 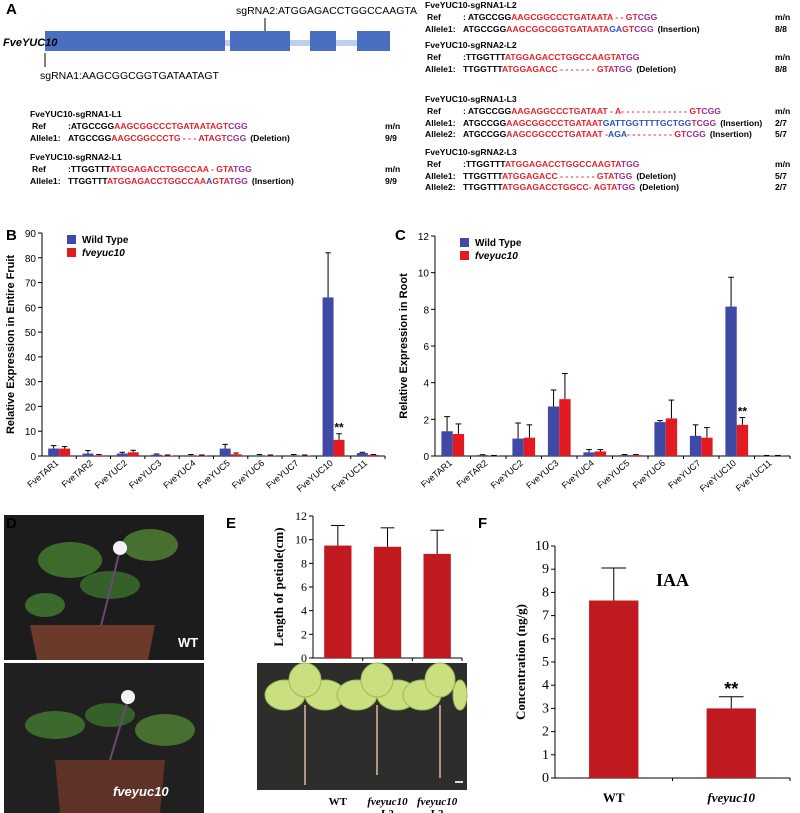 What do you see at coordinates (657, 134) in the screenshot?
I see `sequence-segment: - - - - - - - - - GT` at bounding box center [657, 134].